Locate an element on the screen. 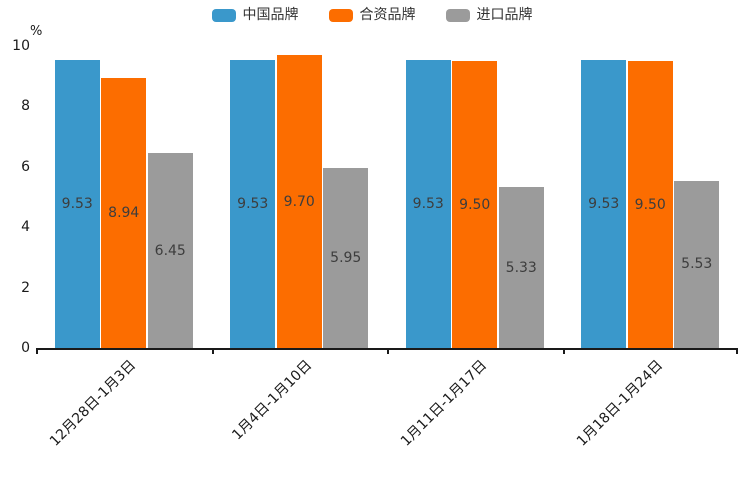 Image resolution: width=744 pixels, height=496 pixels. bar-value-label: 5.95 is located at coordinates (346, 258).